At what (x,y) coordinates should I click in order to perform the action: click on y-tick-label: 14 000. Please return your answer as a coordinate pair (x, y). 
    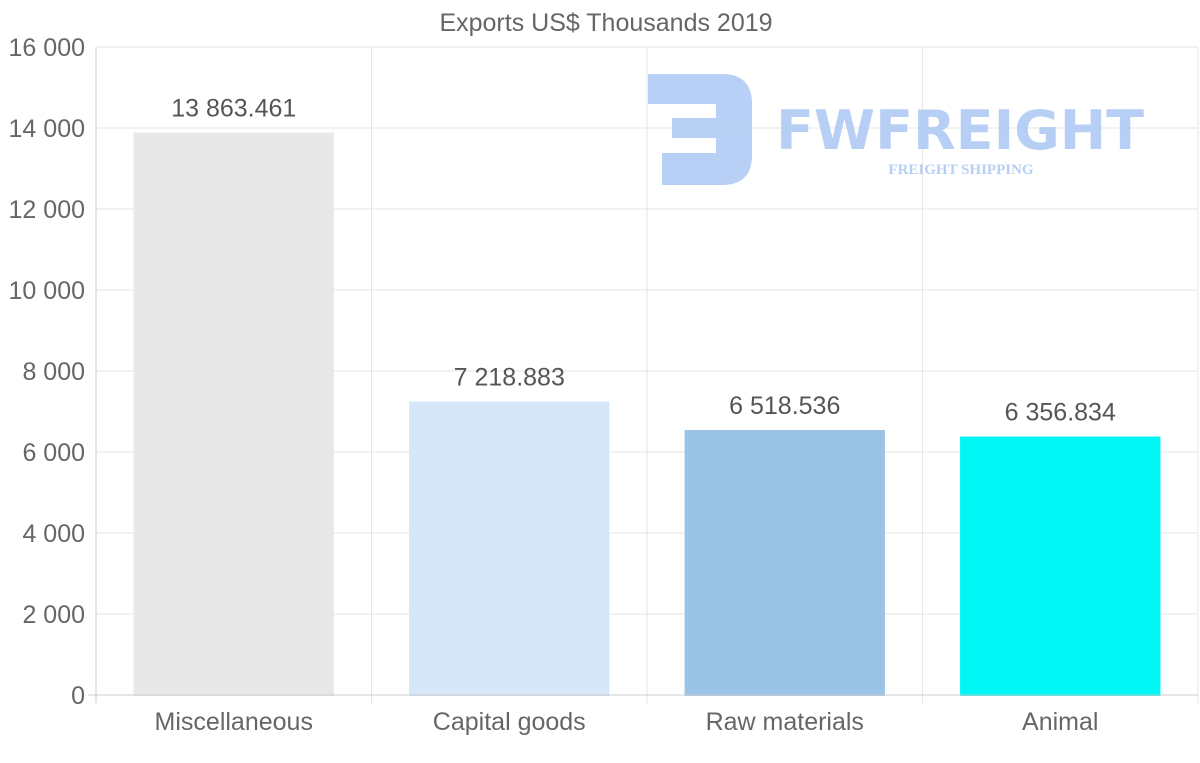
    Looking at the image, I should click on (47, 129).